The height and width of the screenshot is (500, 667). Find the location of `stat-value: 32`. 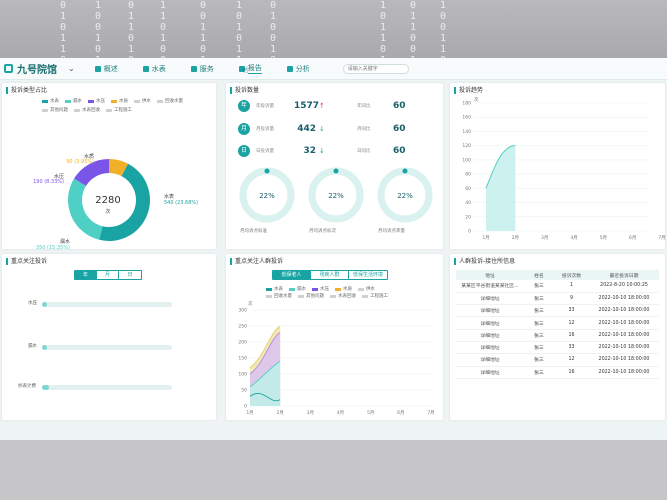

stat-value: 32 is located at coordinates (309, 151).